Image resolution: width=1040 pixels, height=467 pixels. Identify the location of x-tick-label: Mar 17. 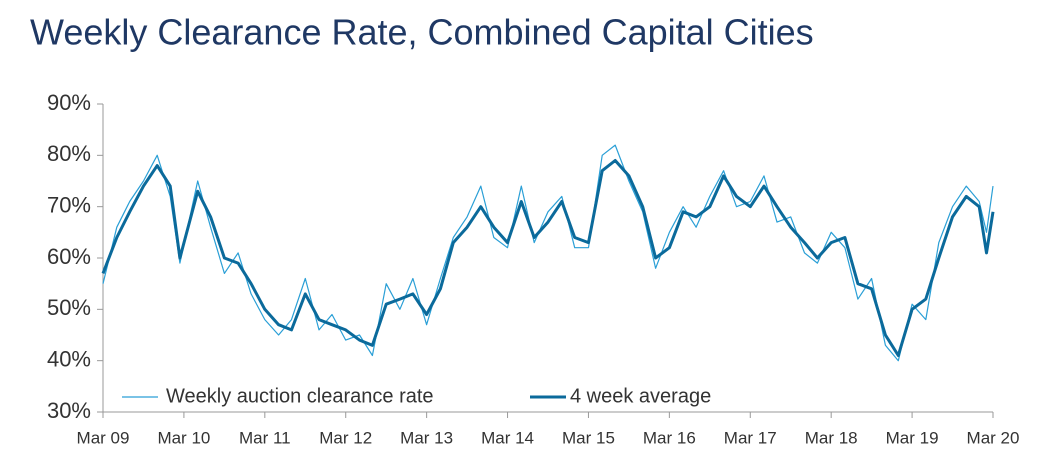
(750, 437).